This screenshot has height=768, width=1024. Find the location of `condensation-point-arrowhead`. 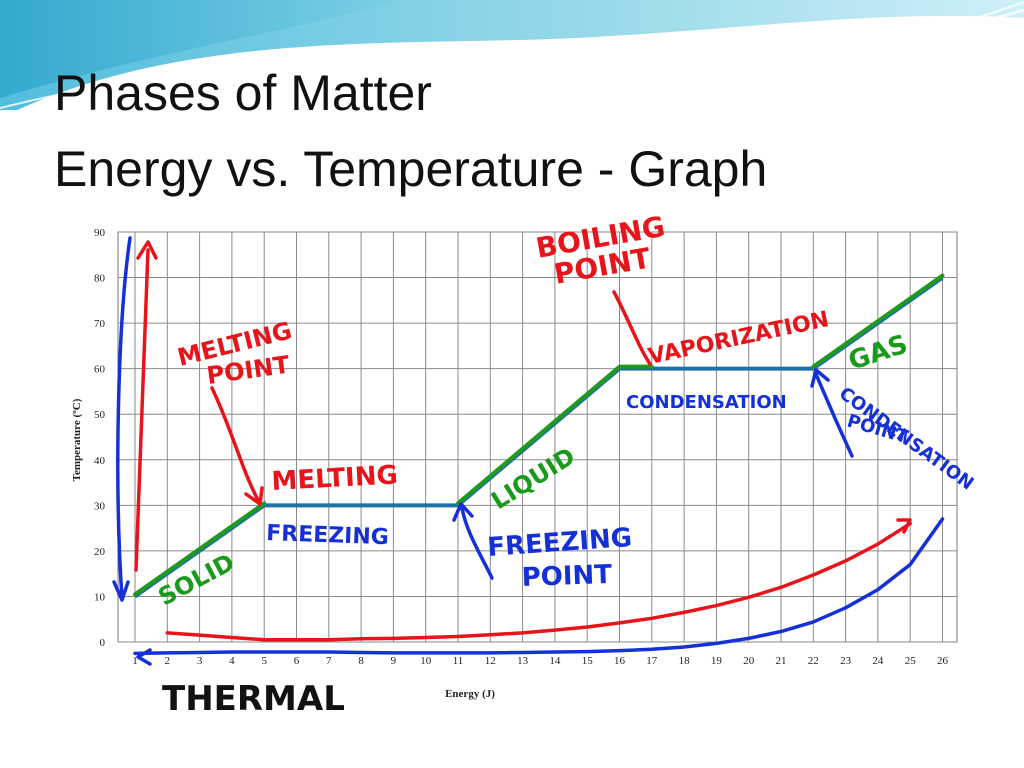

condensation-point-arrowhead is located at coordinates (820, 378).